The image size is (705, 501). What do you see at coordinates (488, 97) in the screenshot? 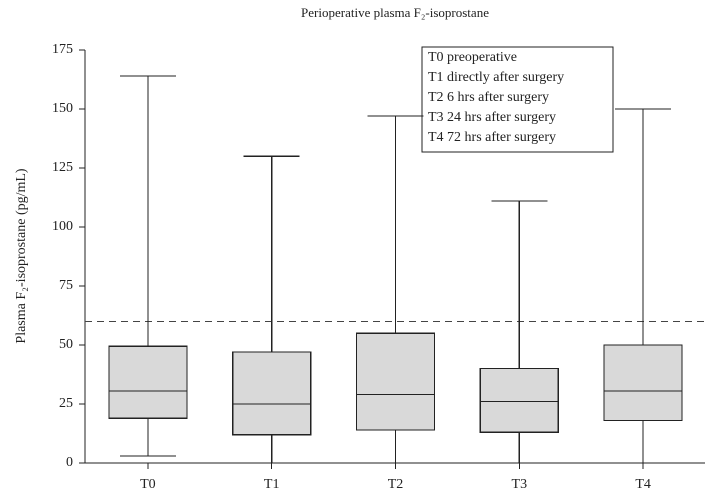
I see `legend-entry: T2 6 hrs after surgery` at bounding box center [488, 97].